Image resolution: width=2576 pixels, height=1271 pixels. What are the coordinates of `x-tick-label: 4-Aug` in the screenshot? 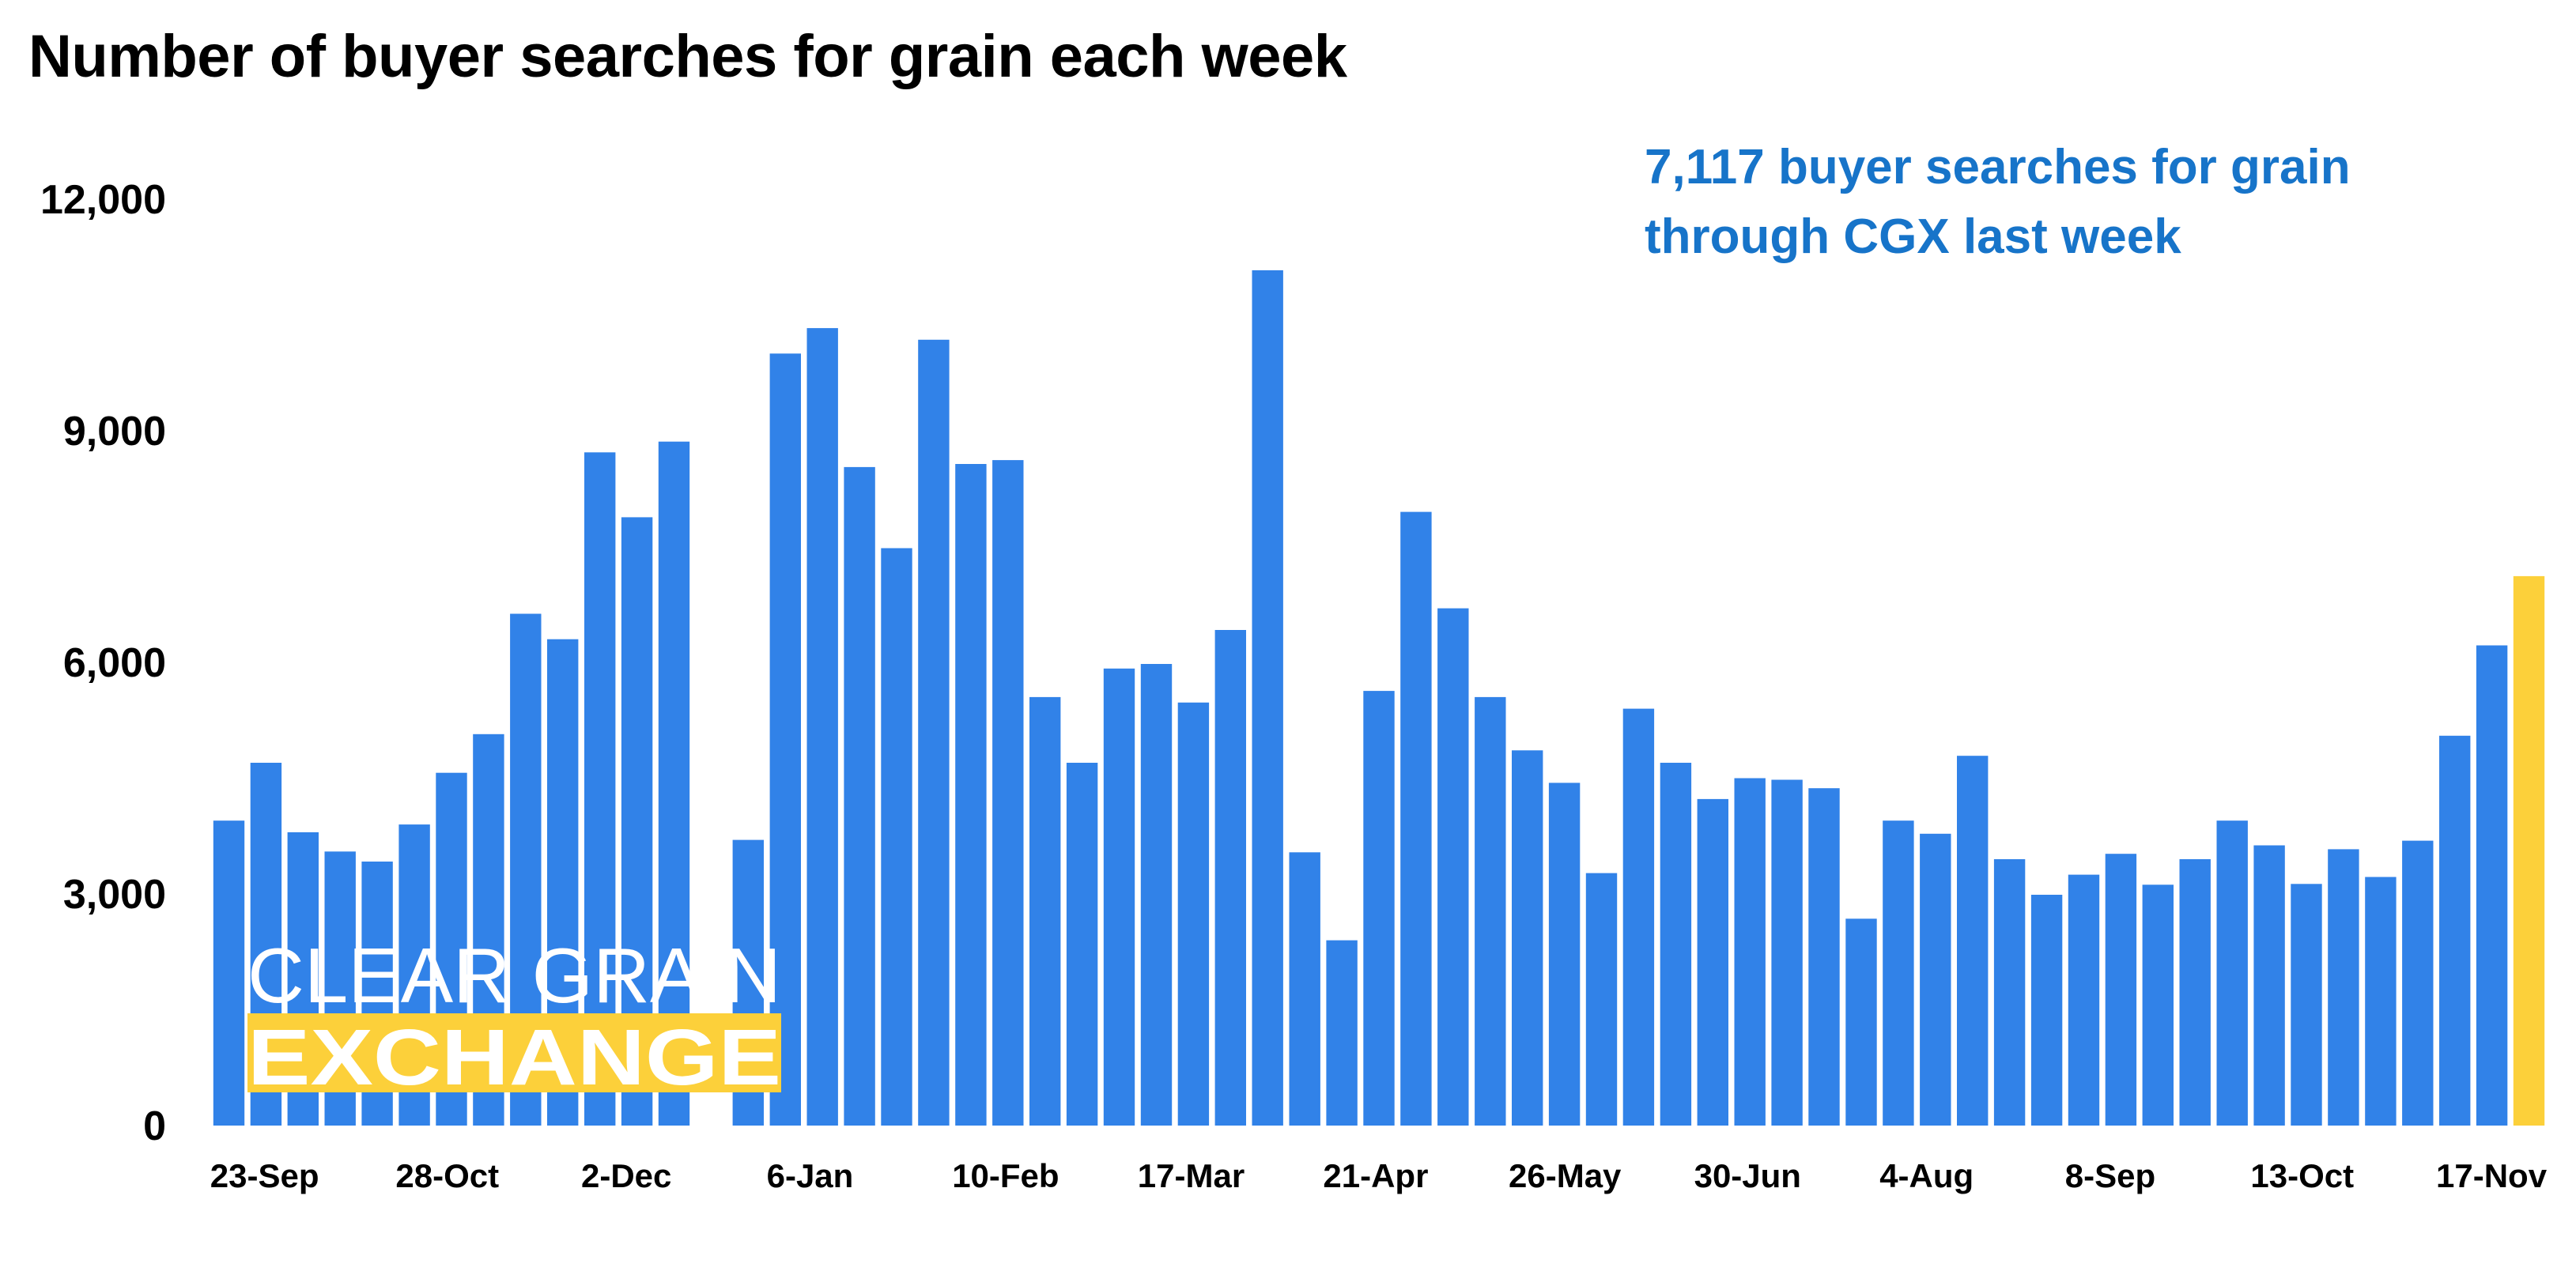 It's located at (1926, 1176).